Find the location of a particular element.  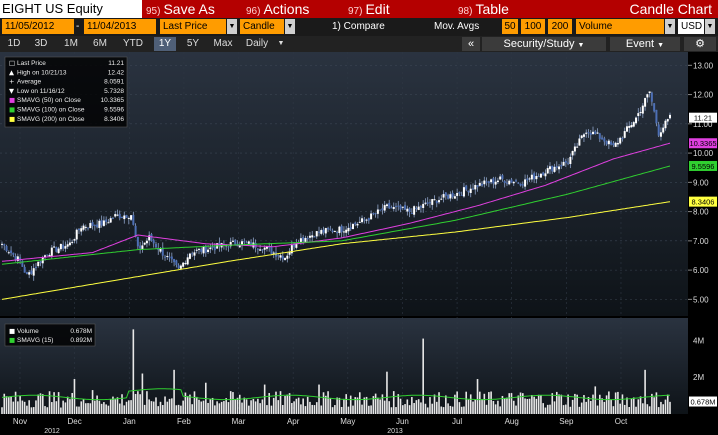

ma-period-3: 200 is located at coordinates (560, 26).